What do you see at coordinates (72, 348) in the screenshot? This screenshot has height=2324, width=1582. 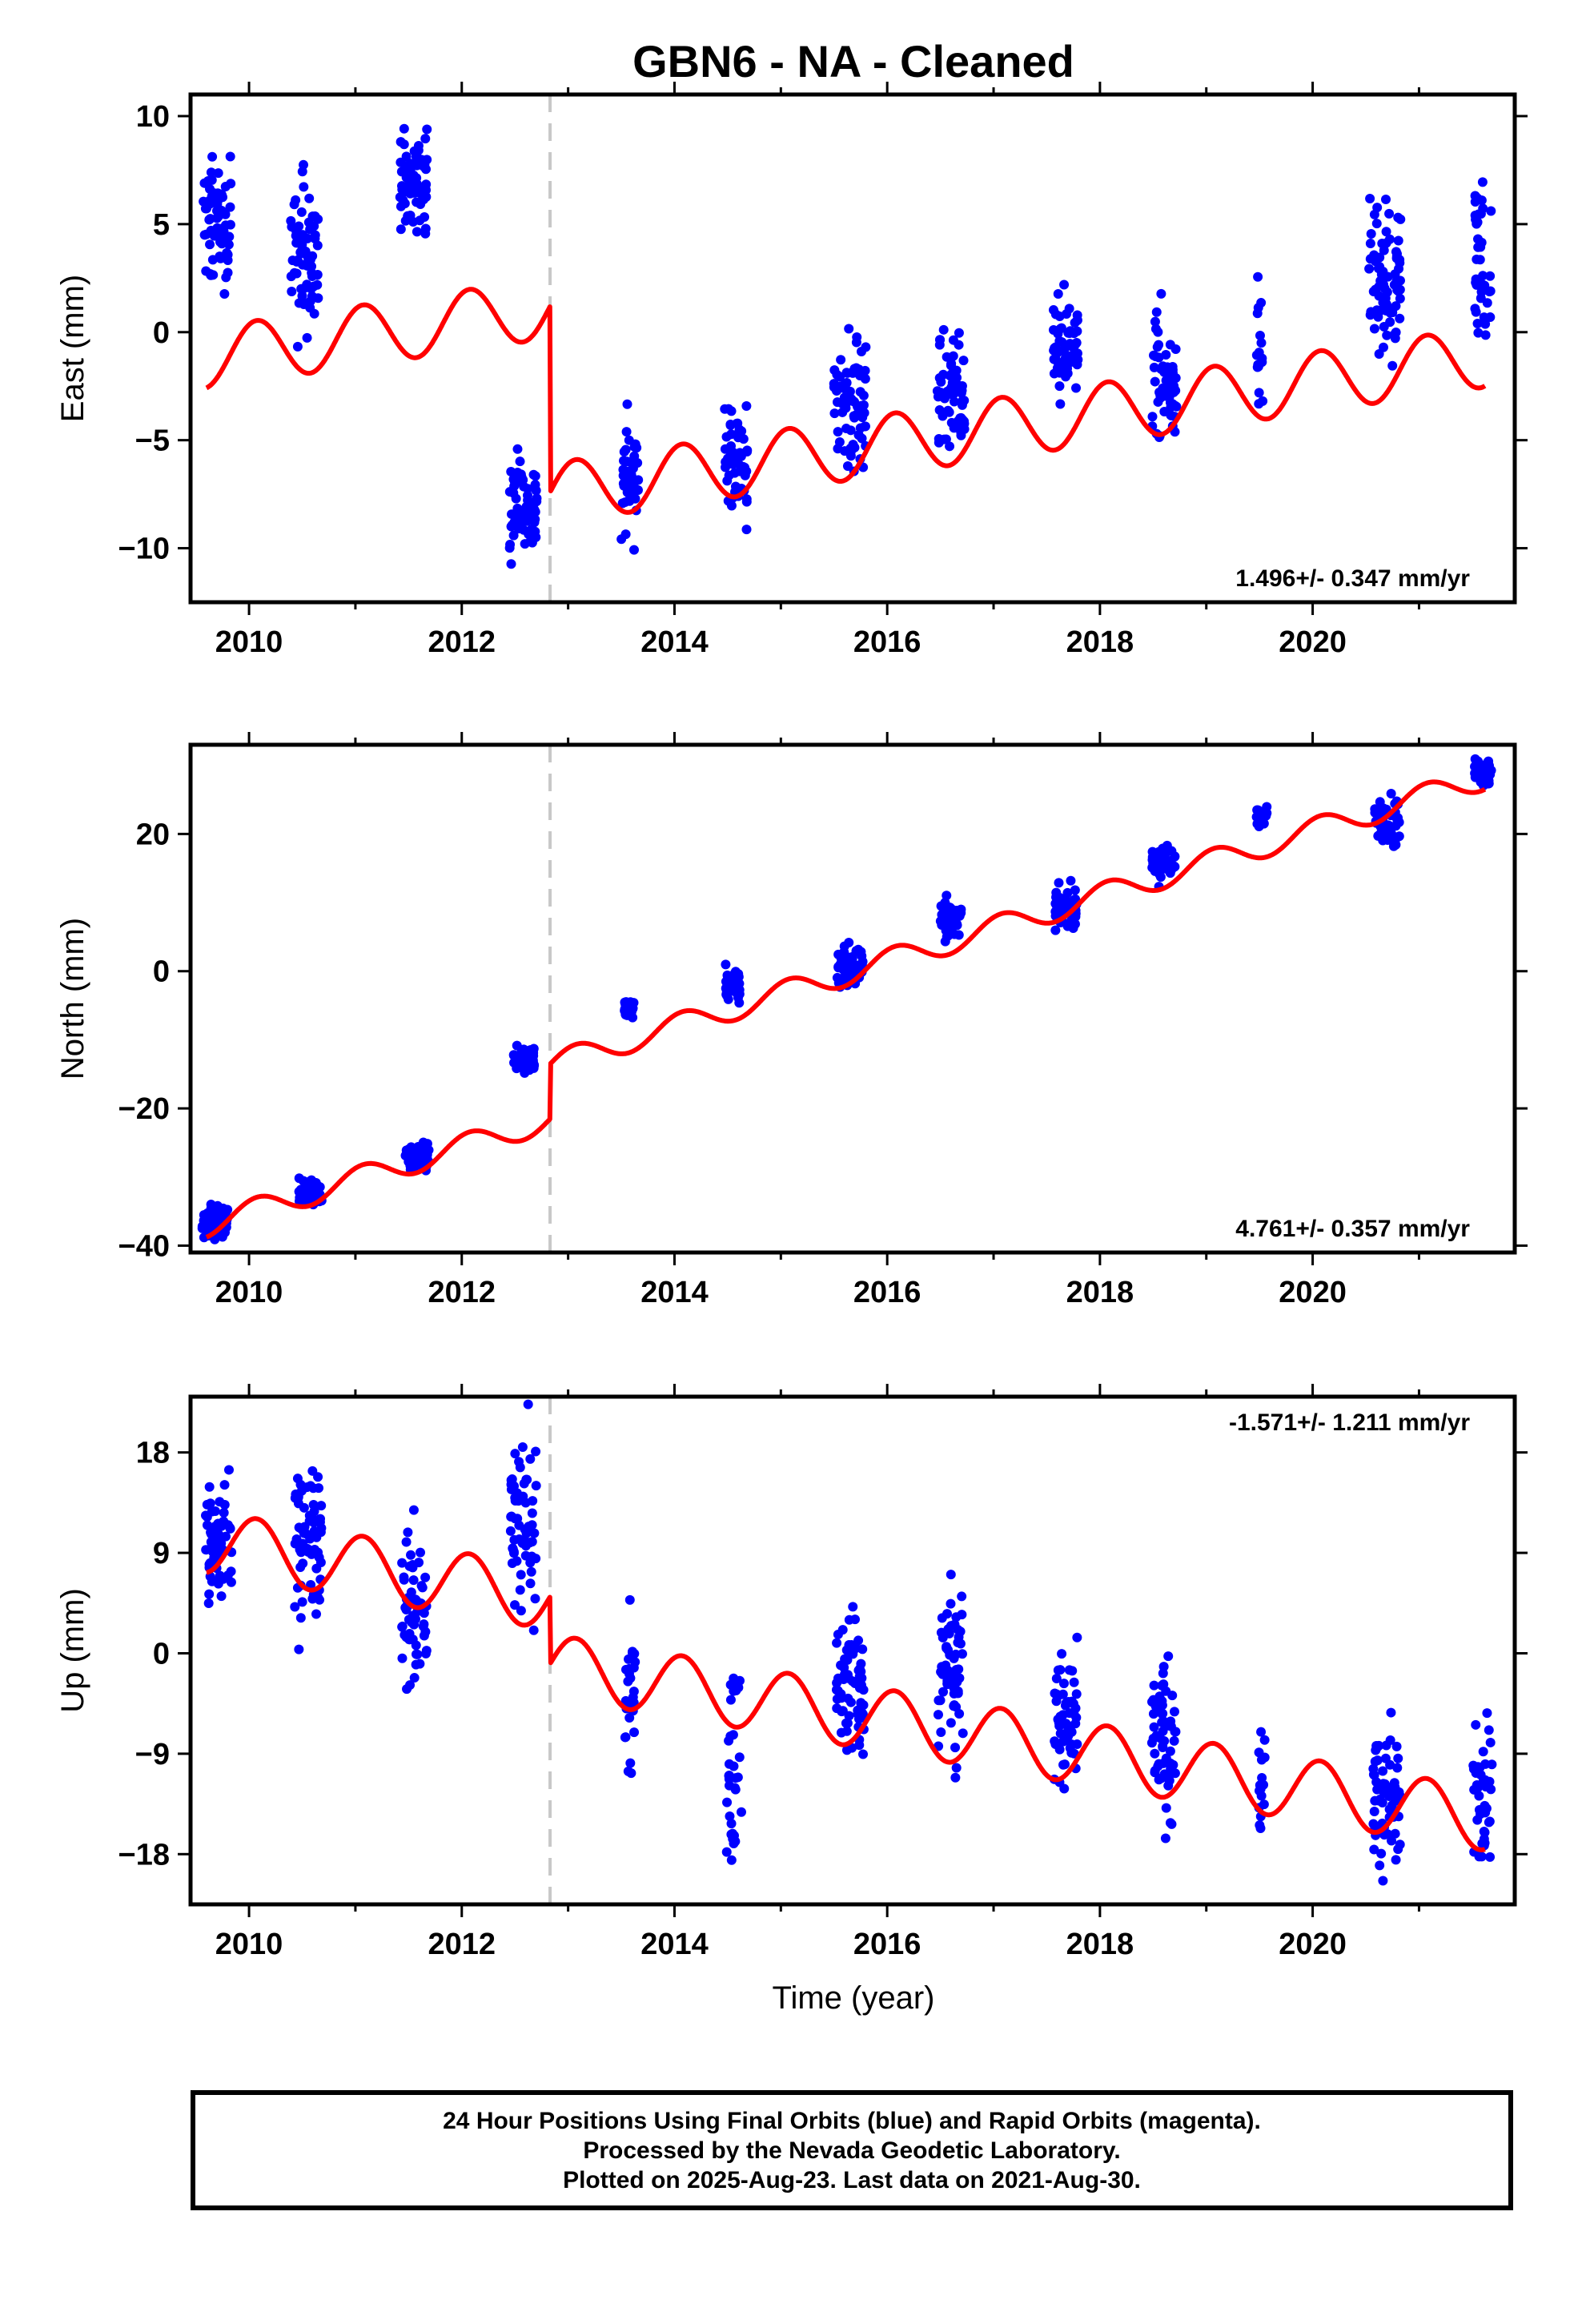 I see `y-axis-label: East (mm)` at bounding box center [72, 348].